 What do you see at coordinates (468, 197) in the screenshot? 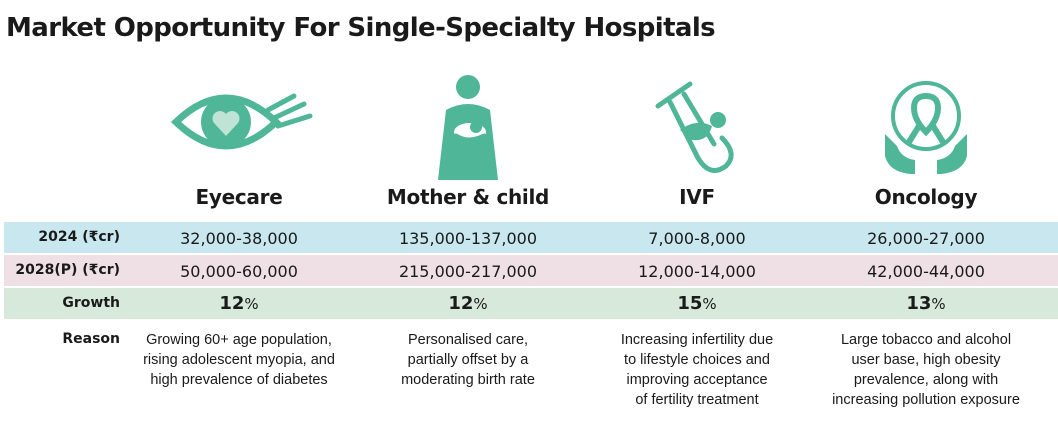
I see `column-label: Mother & child` at bounding box center [468, 197].